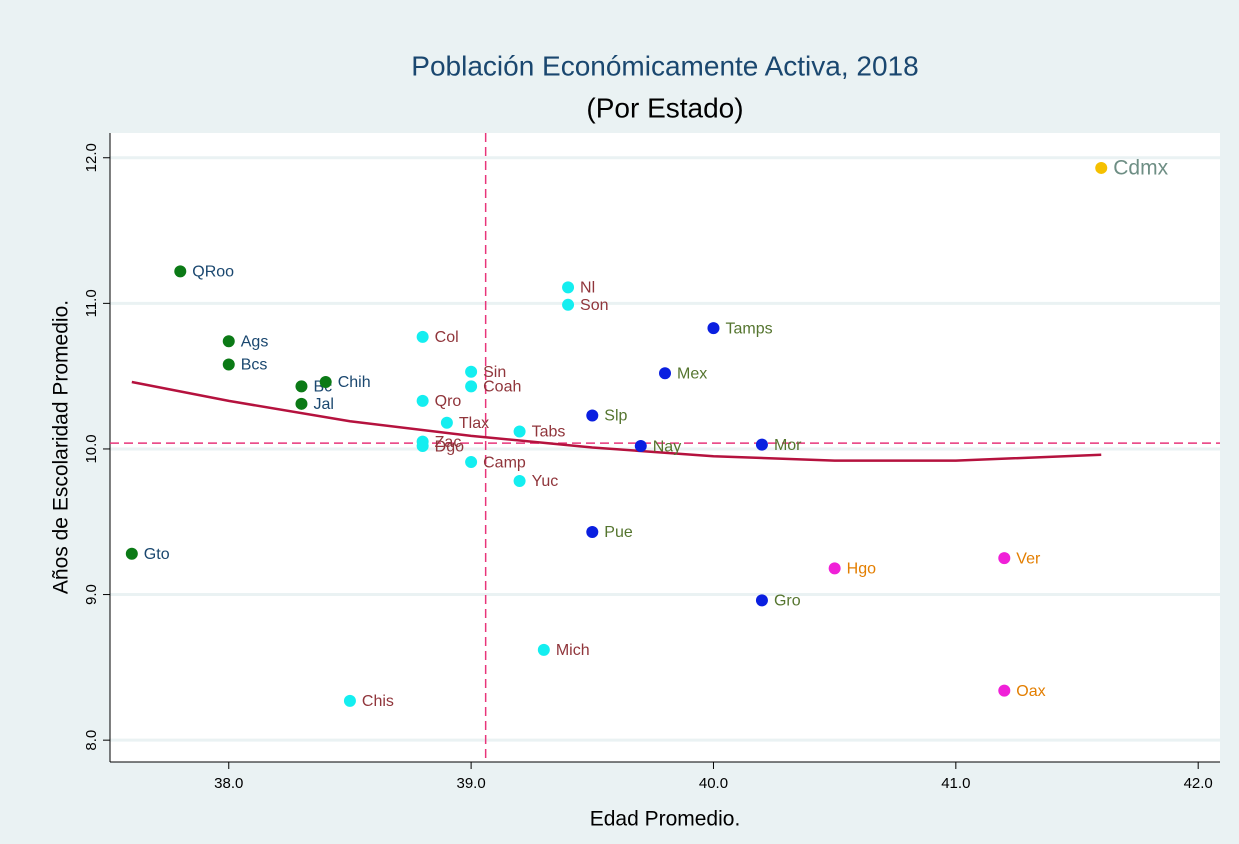  What do you see at coordinates (378, 701) in the screenshot?
I see `point-label: Chis` at bounding box center [378, 701].